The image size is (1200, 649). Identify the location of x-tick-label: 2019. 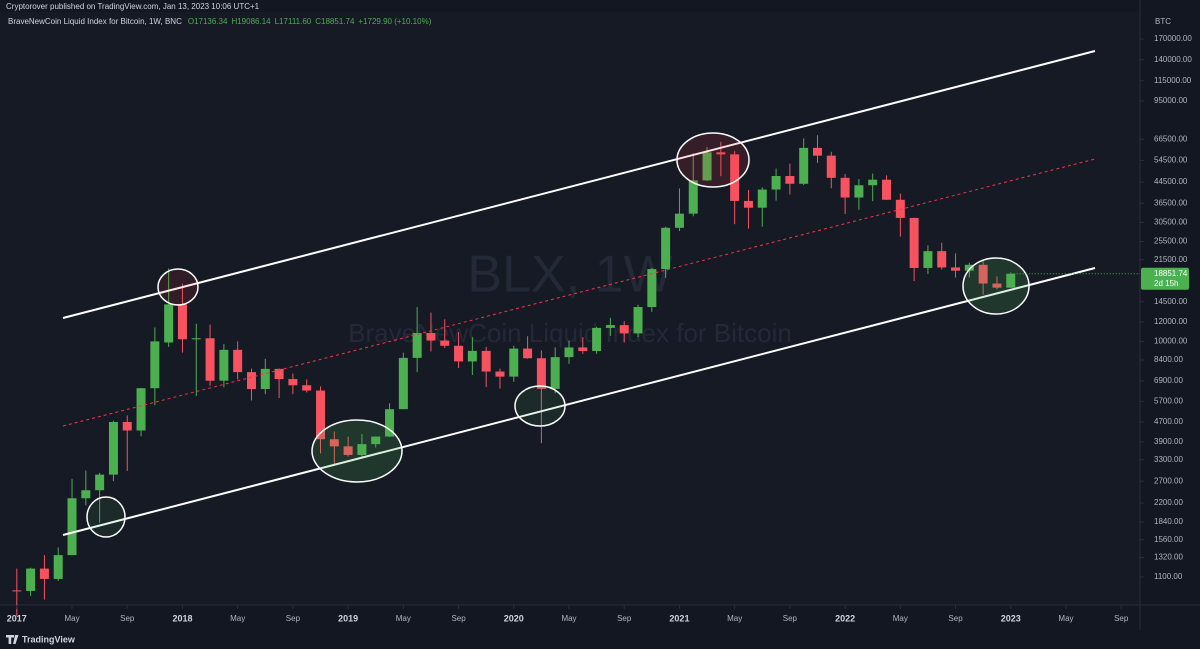
(348, 618).